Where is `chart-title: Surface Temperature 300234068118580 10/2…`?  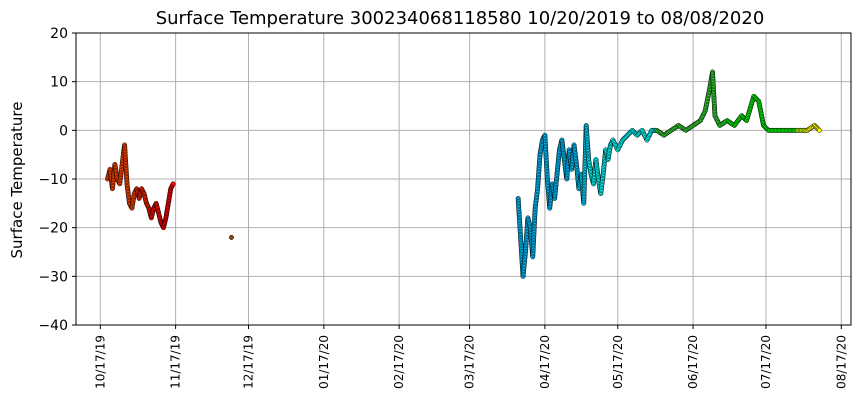 chart-title: Surface Temperature 300234068118580 10/2… is located at coordinates (460, 18).